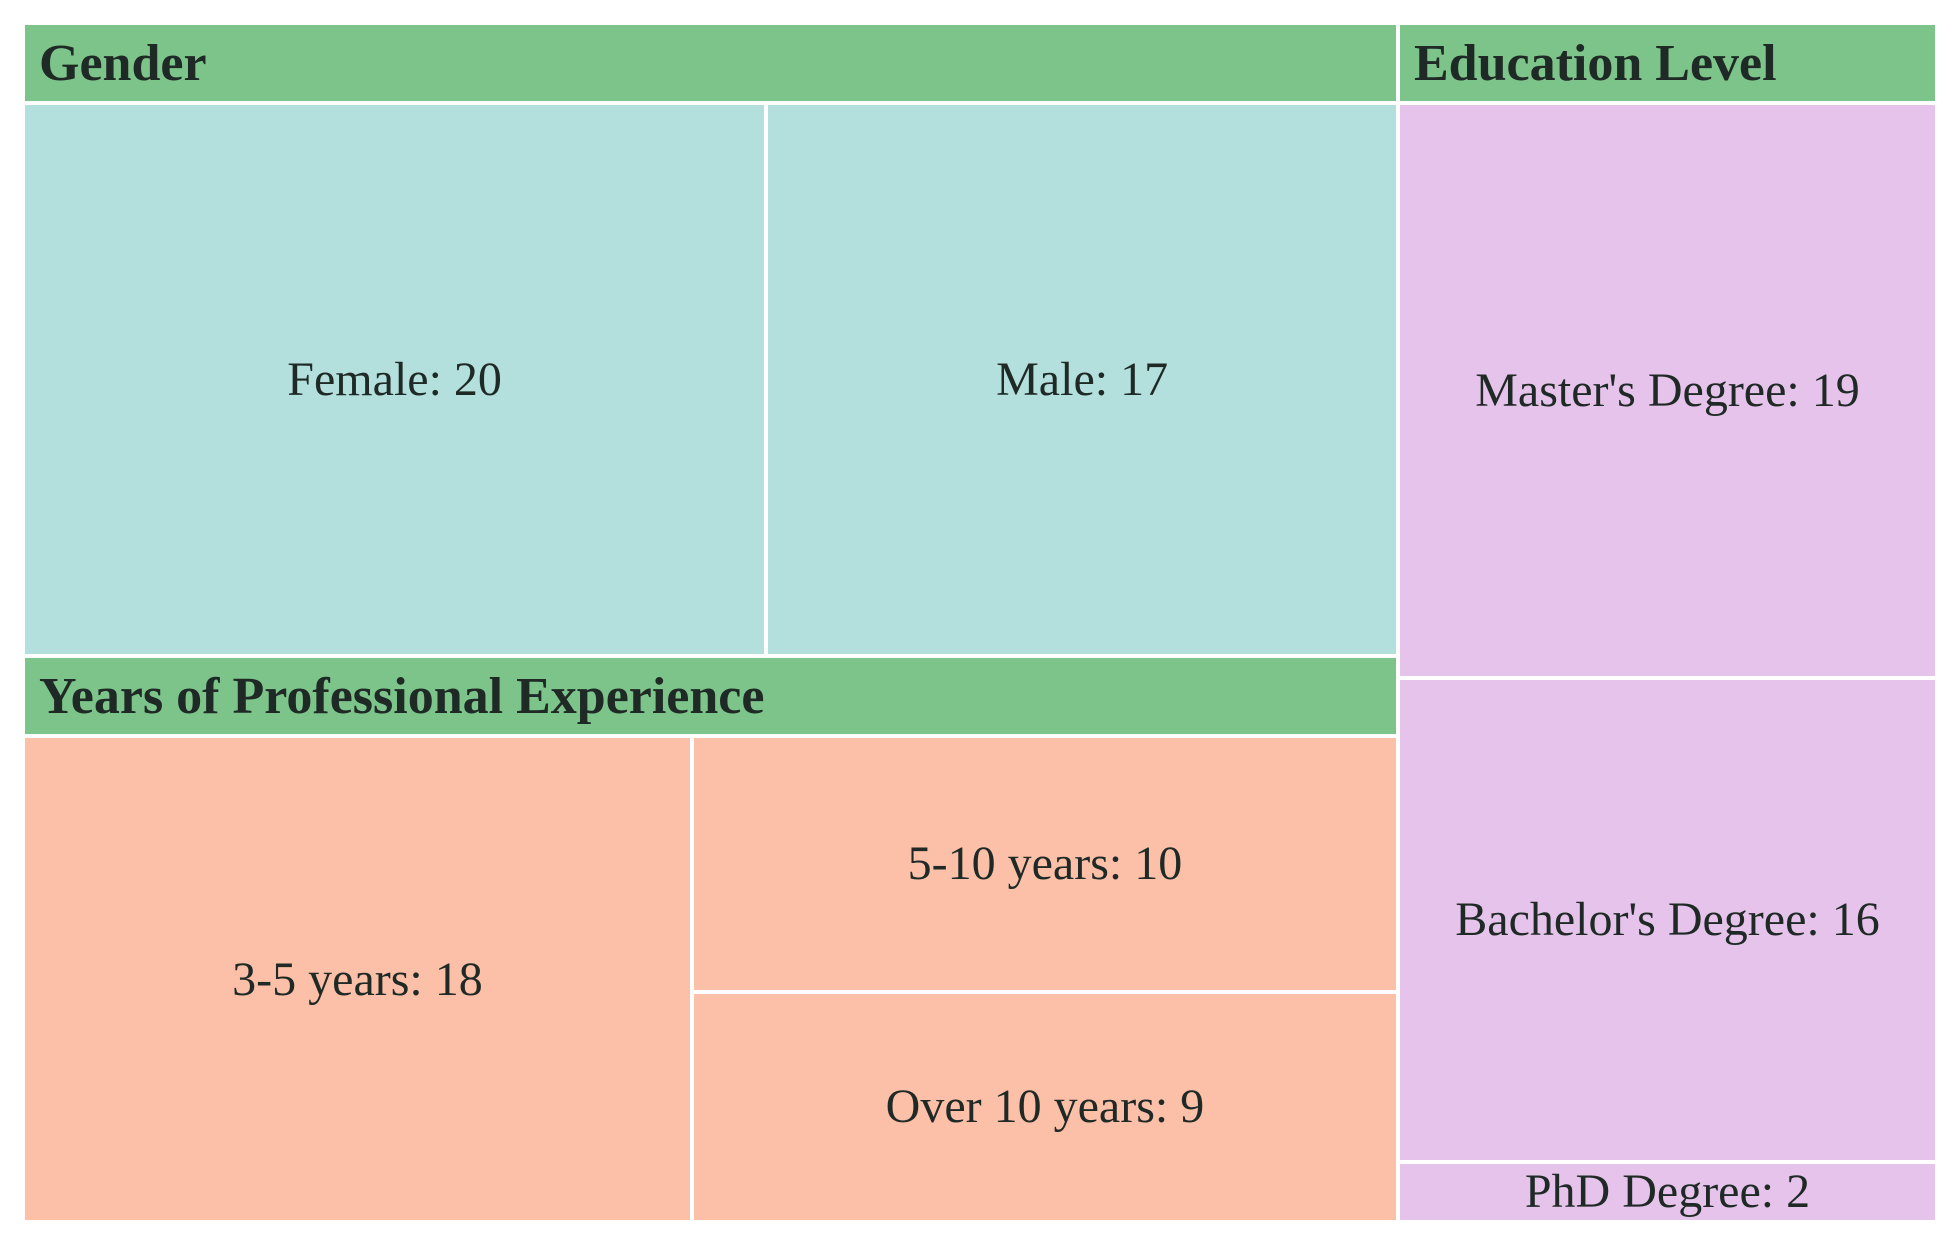  I want to click on cell-label: Over 10 years: 9, so click(1045, 1107).